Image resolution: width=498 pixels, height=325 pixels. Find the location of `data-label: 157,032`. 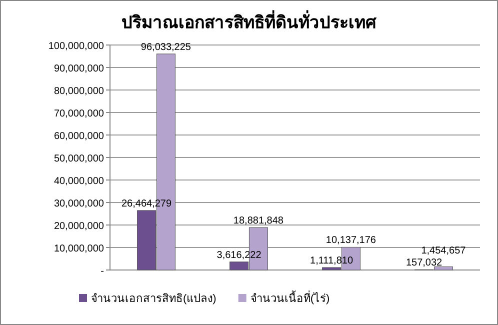

data-label: 157,032 is located at coordinates (424, 263).